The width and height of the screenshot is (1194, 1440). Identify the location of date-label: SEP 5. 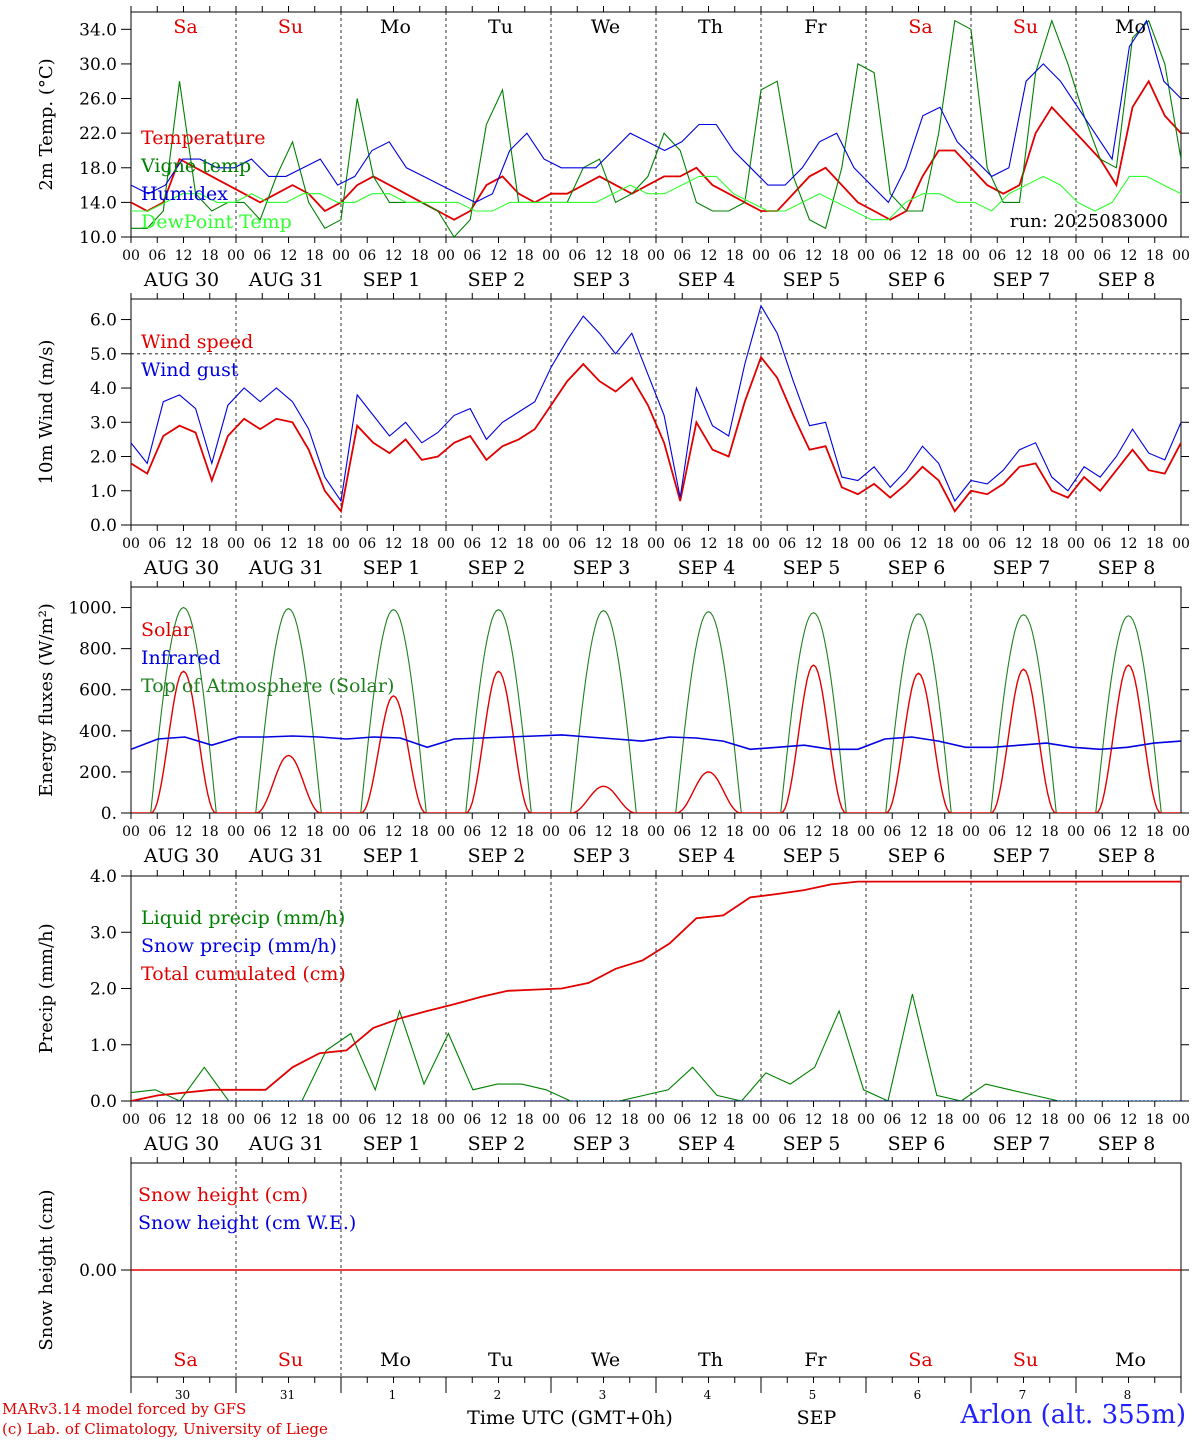
(812, 856).